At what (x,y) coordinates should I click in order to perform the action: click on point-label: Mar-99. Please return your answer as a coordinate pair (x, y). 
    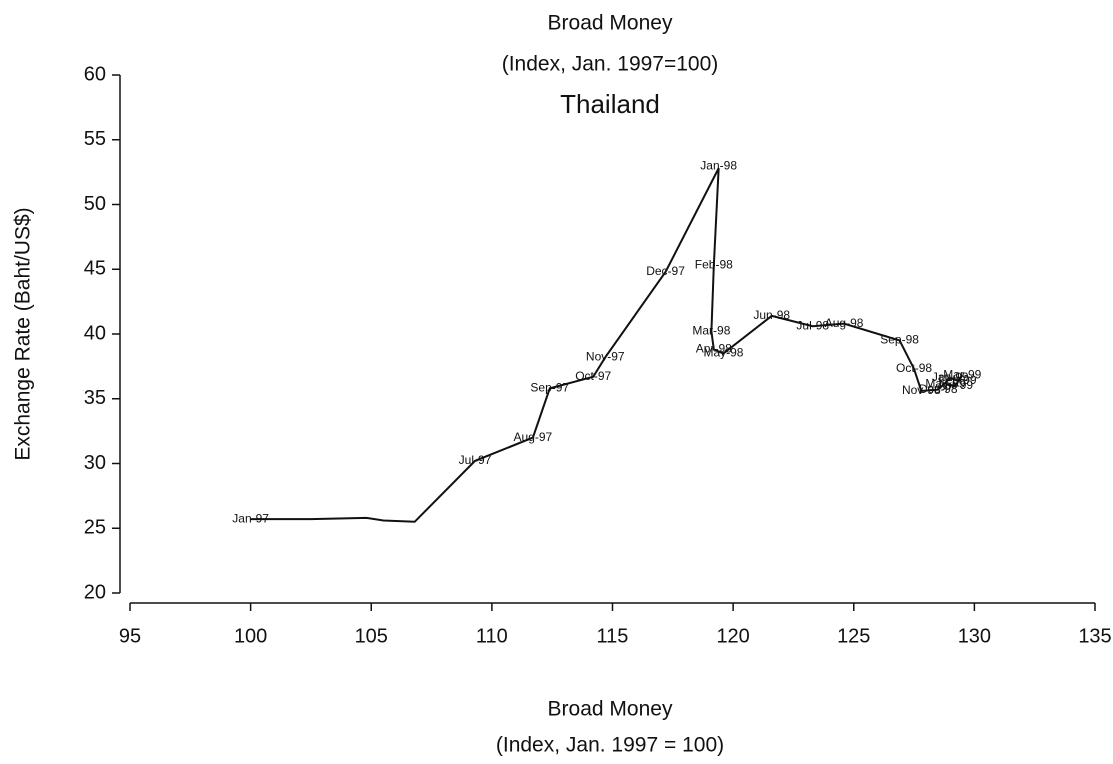
    Looking at the image, I should click on (962, 375).